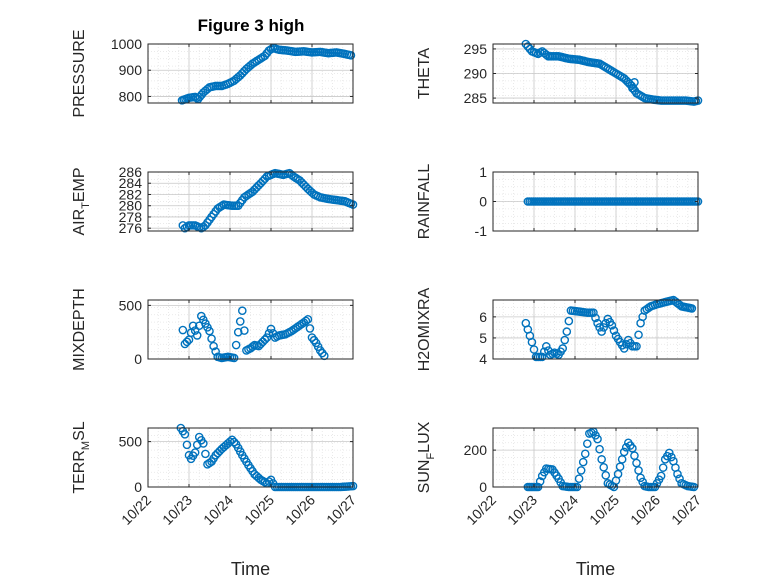  What do you see at coordinates (424, 436) in the screenshot?
I see `y-label-rest: LUX` at bounding box center [424, 436].